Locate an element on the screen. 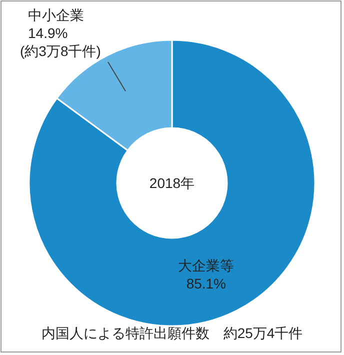 The width and height of the screenshot is (344, 355). slice-label: 中小企業 is located at coordinates (56, 15).